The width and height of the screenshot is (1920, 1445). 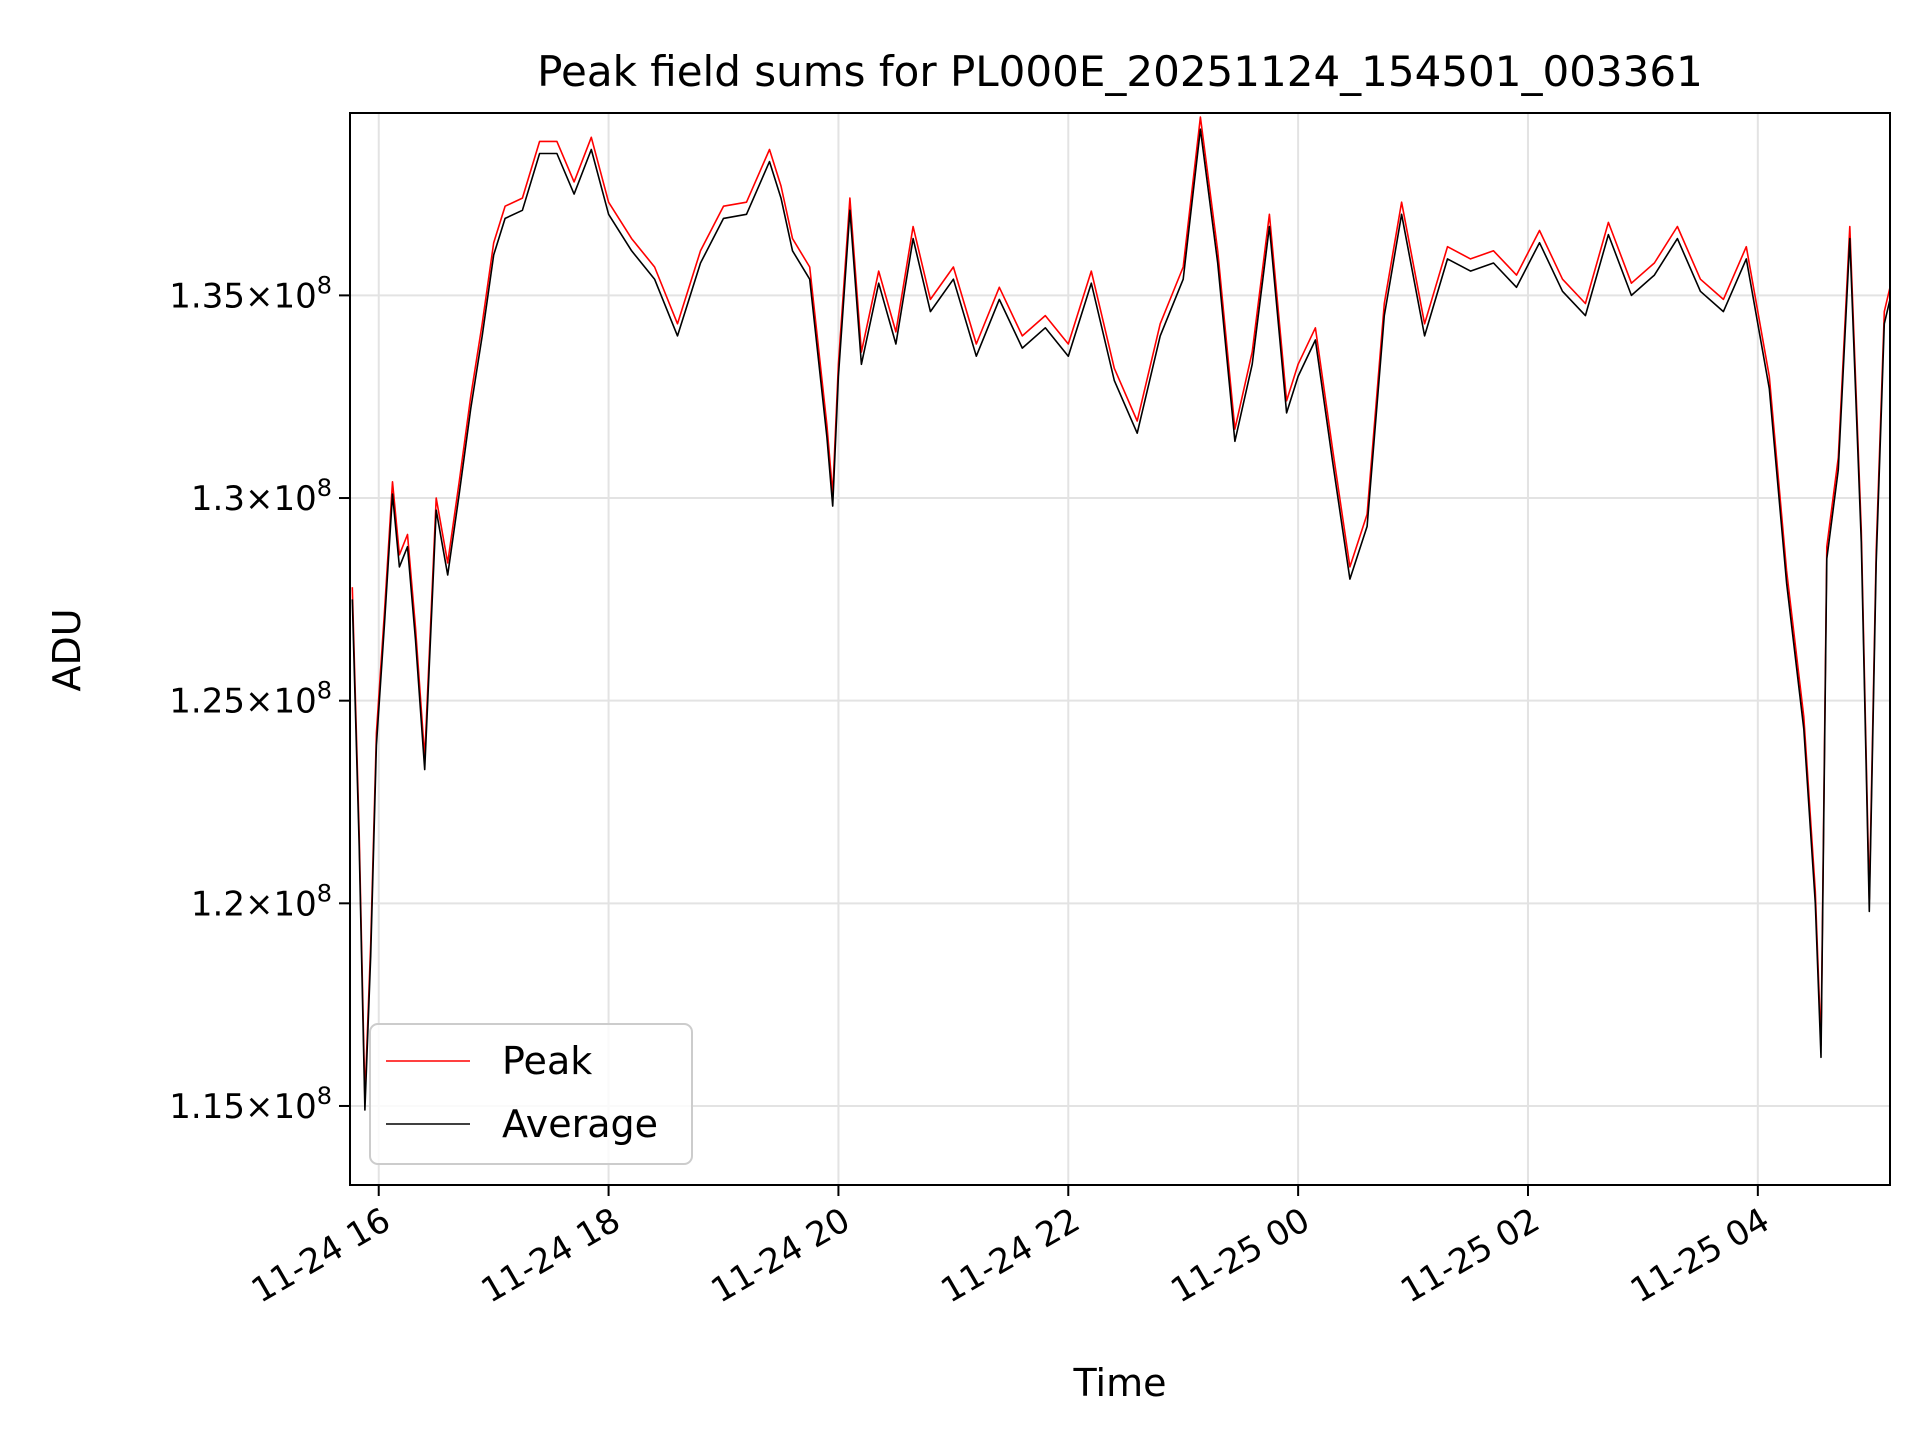 I want to click on legend-label-peak: Peak, so click(x=547, y=1061).